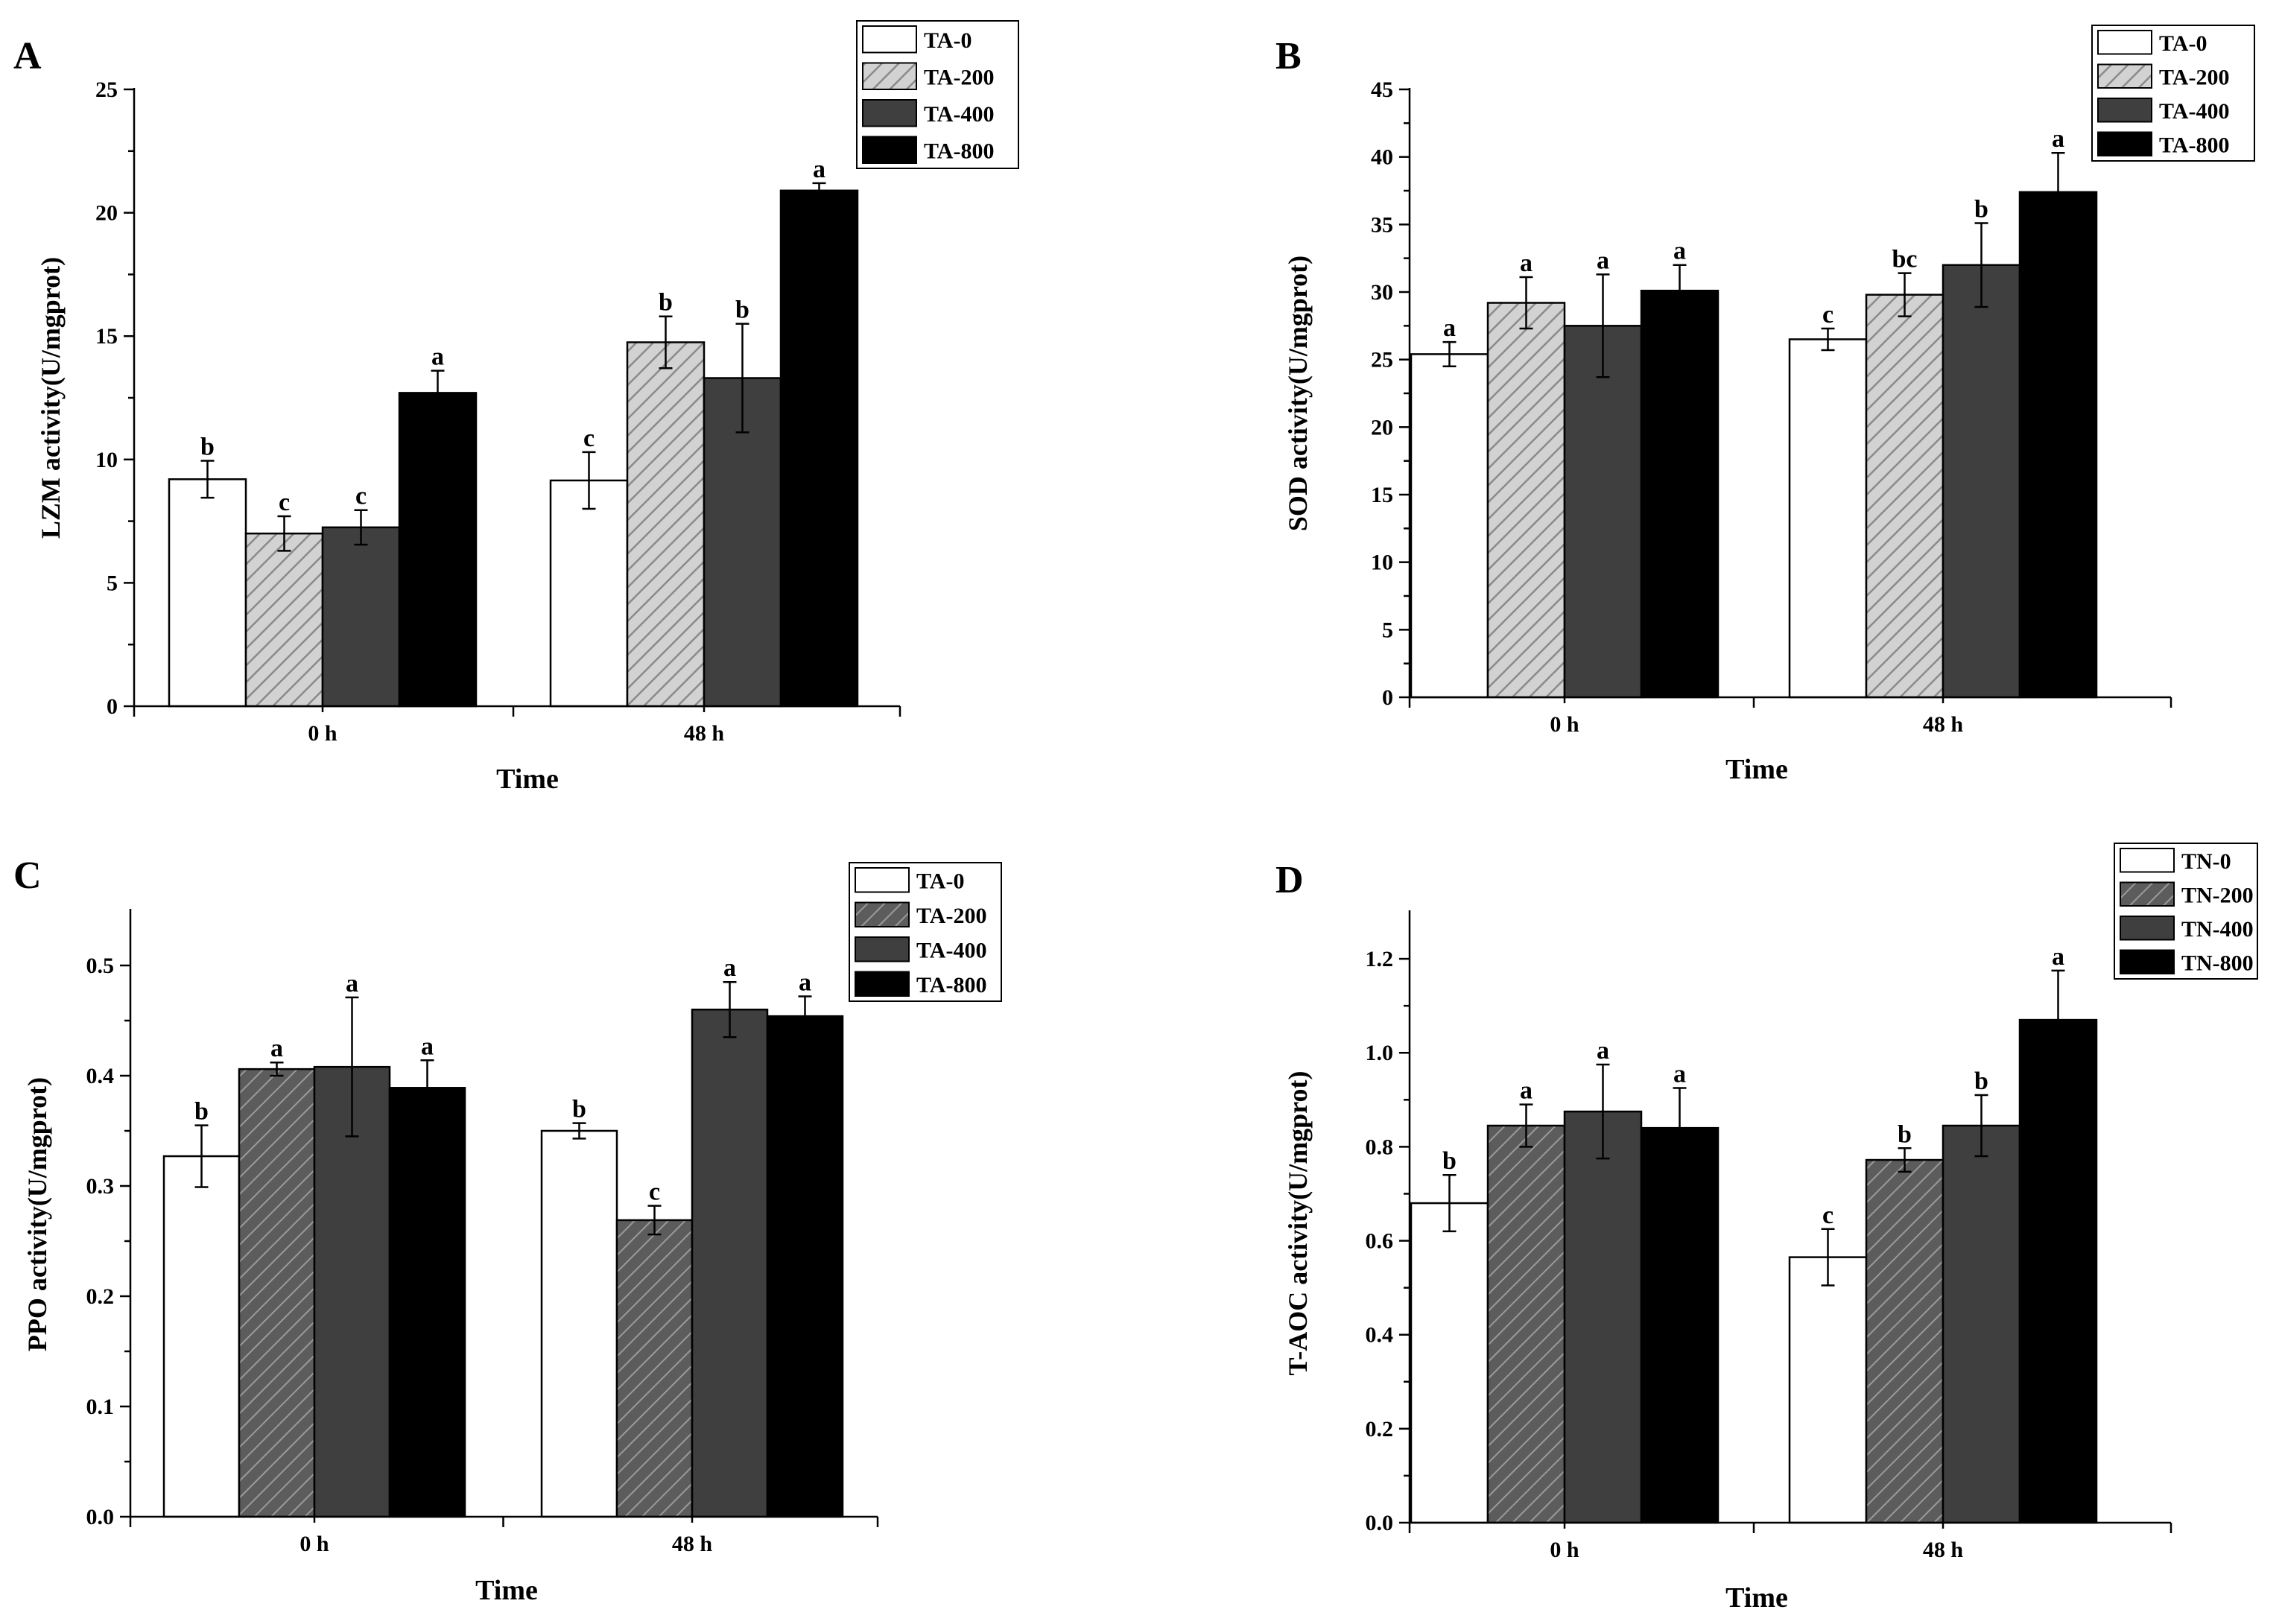  I want to click on legend-label-ta-200: TA-200, so click(959, 77).